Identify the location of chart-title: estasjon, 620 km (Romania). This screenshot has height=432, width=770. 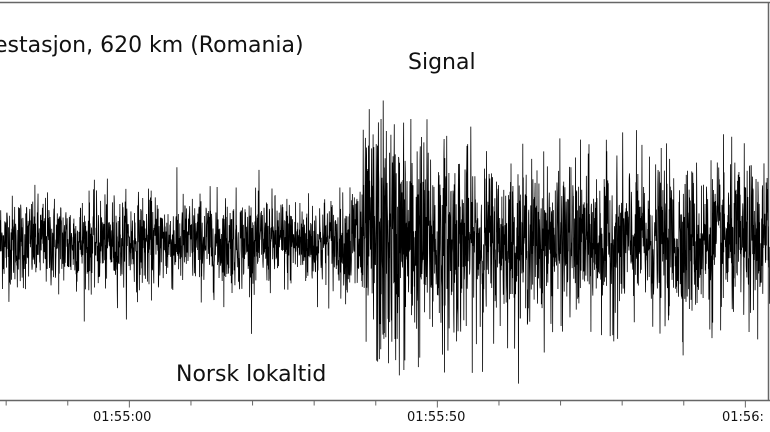
(152, 45).